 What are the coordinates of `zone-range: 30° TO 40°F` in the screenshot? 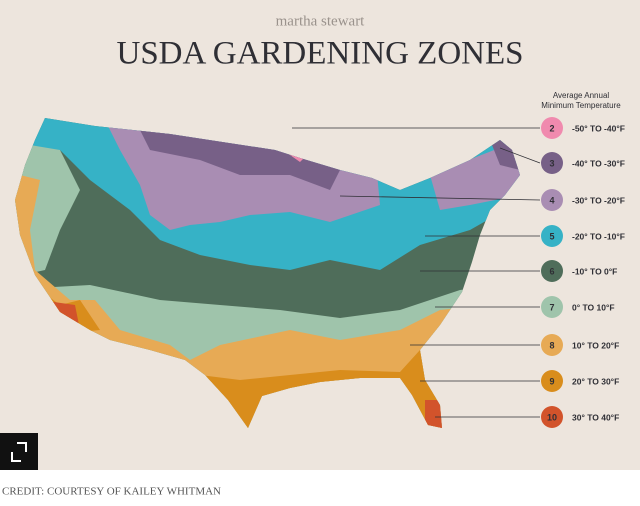 It's located at (595, 417).